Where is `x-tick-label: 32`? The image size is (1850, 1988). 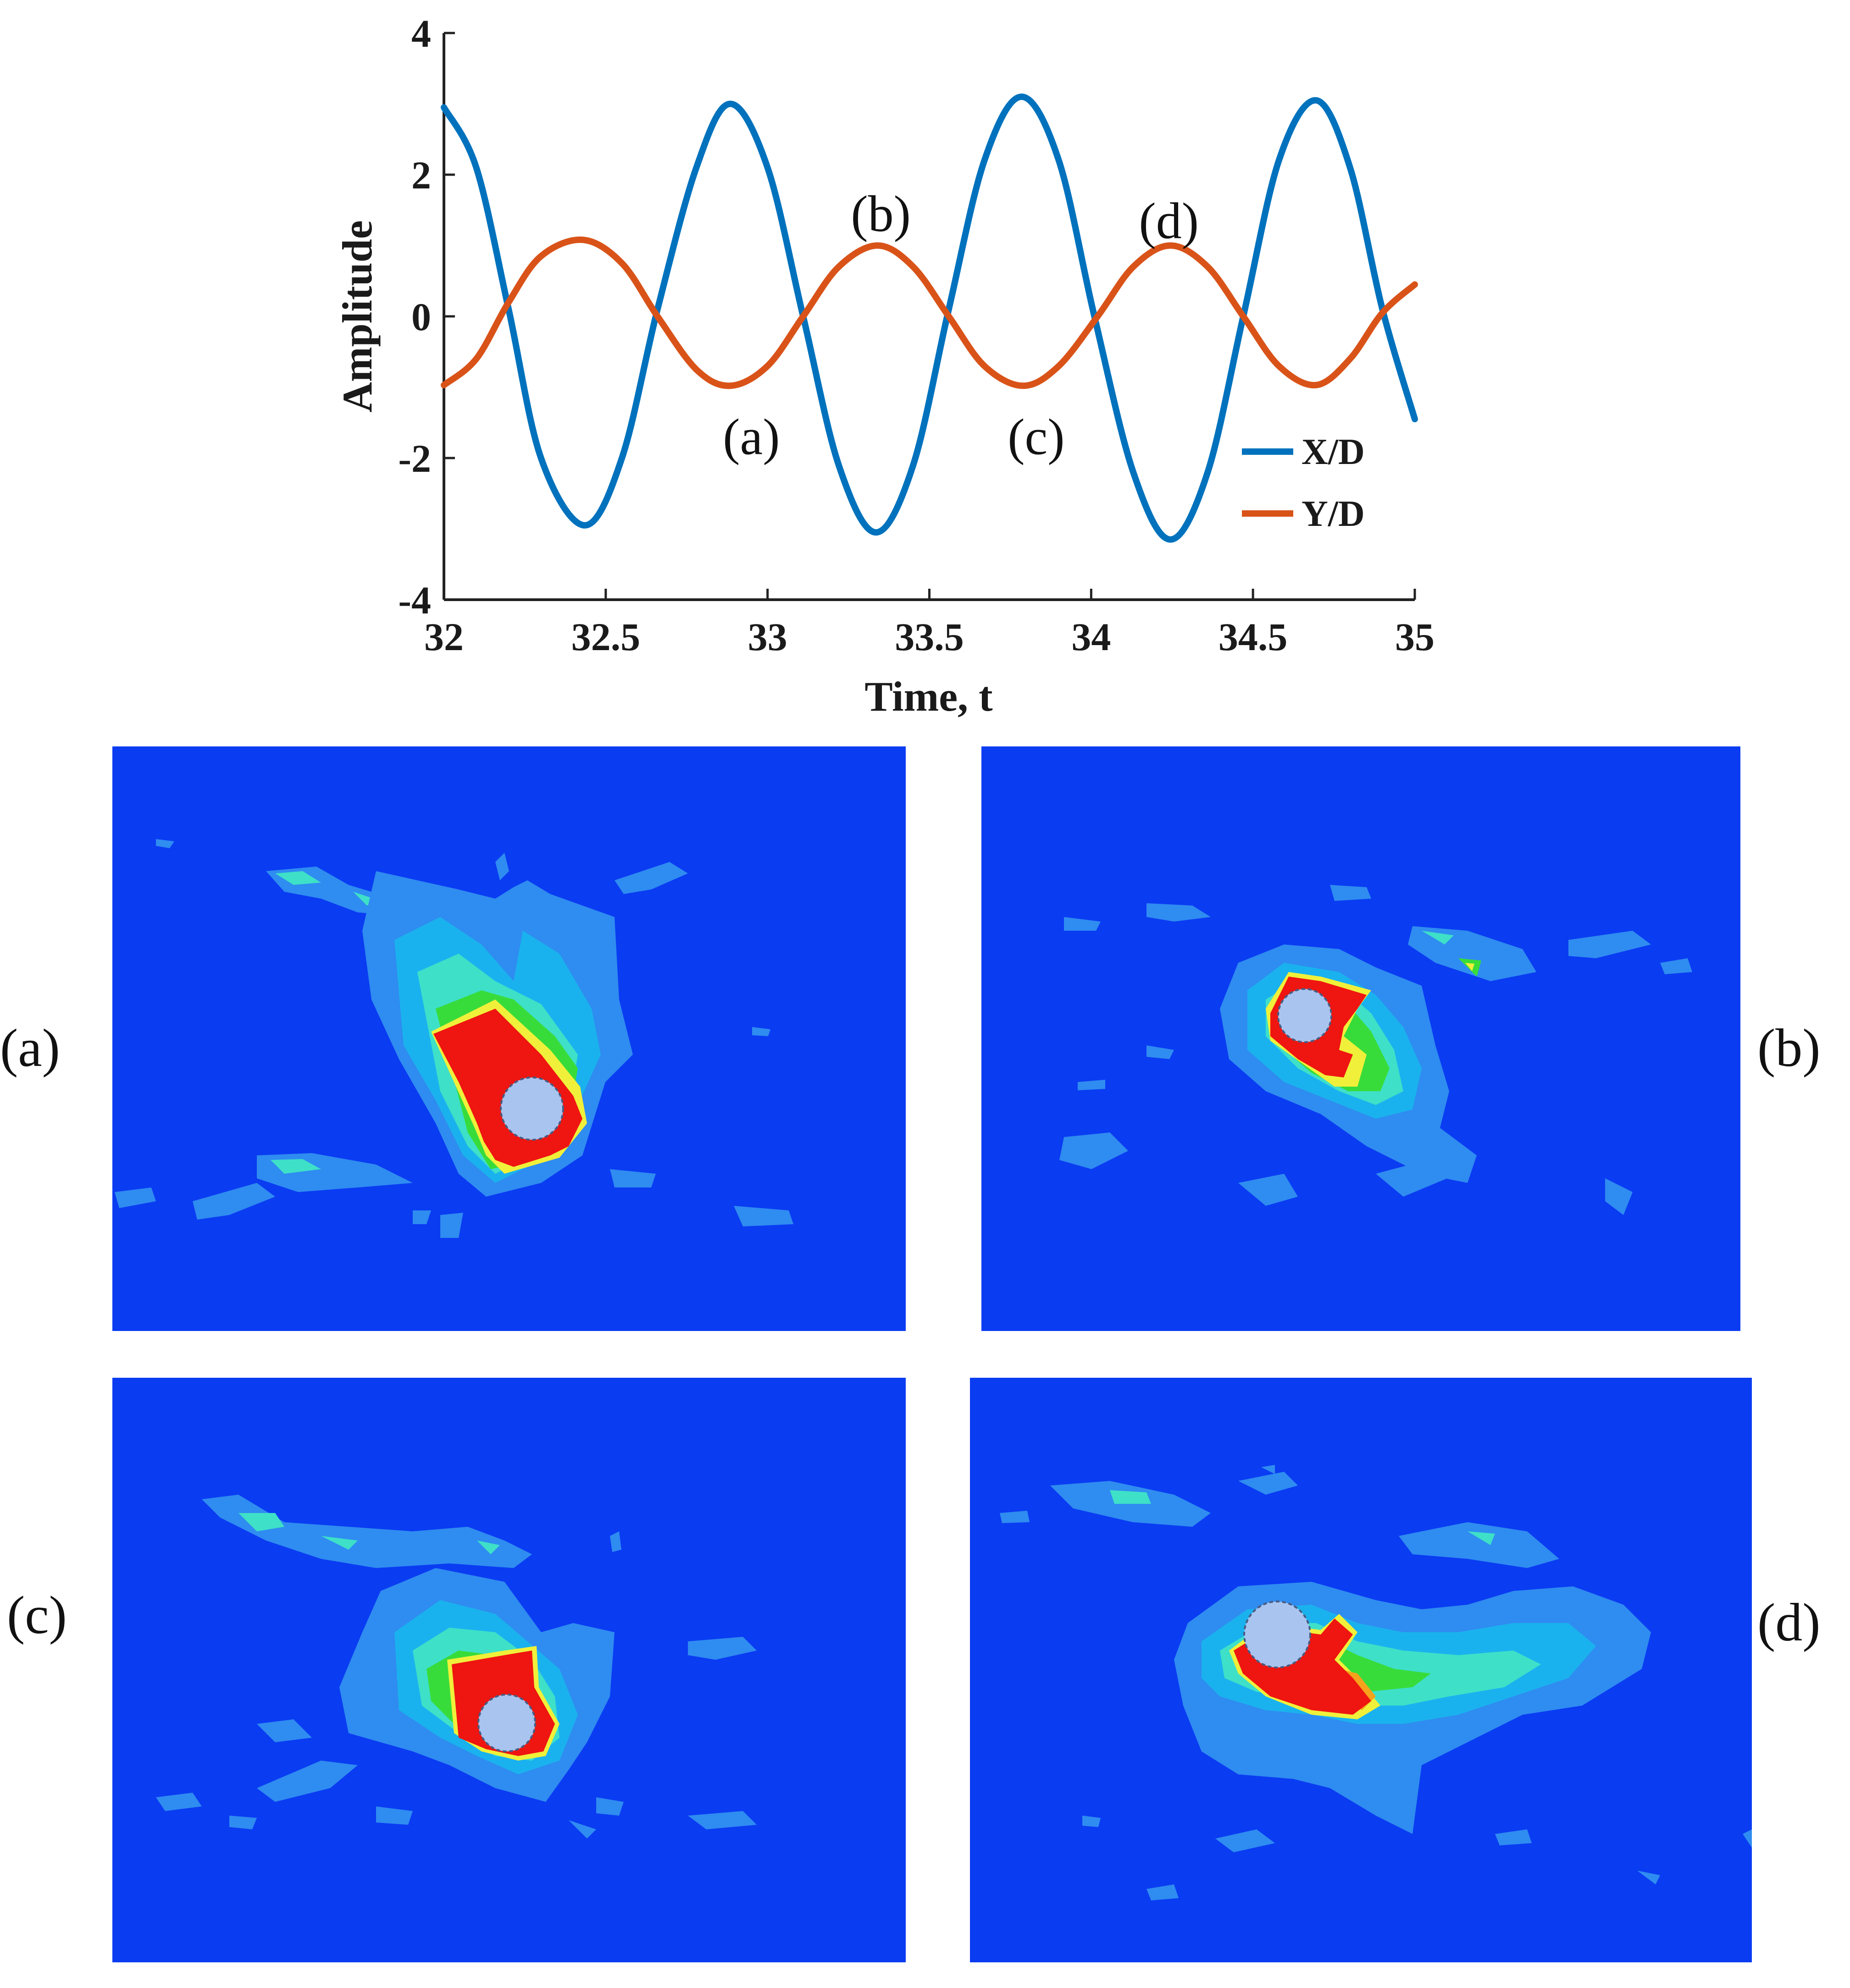 x-tick-label: 32 is located at coordinates (444, 637).